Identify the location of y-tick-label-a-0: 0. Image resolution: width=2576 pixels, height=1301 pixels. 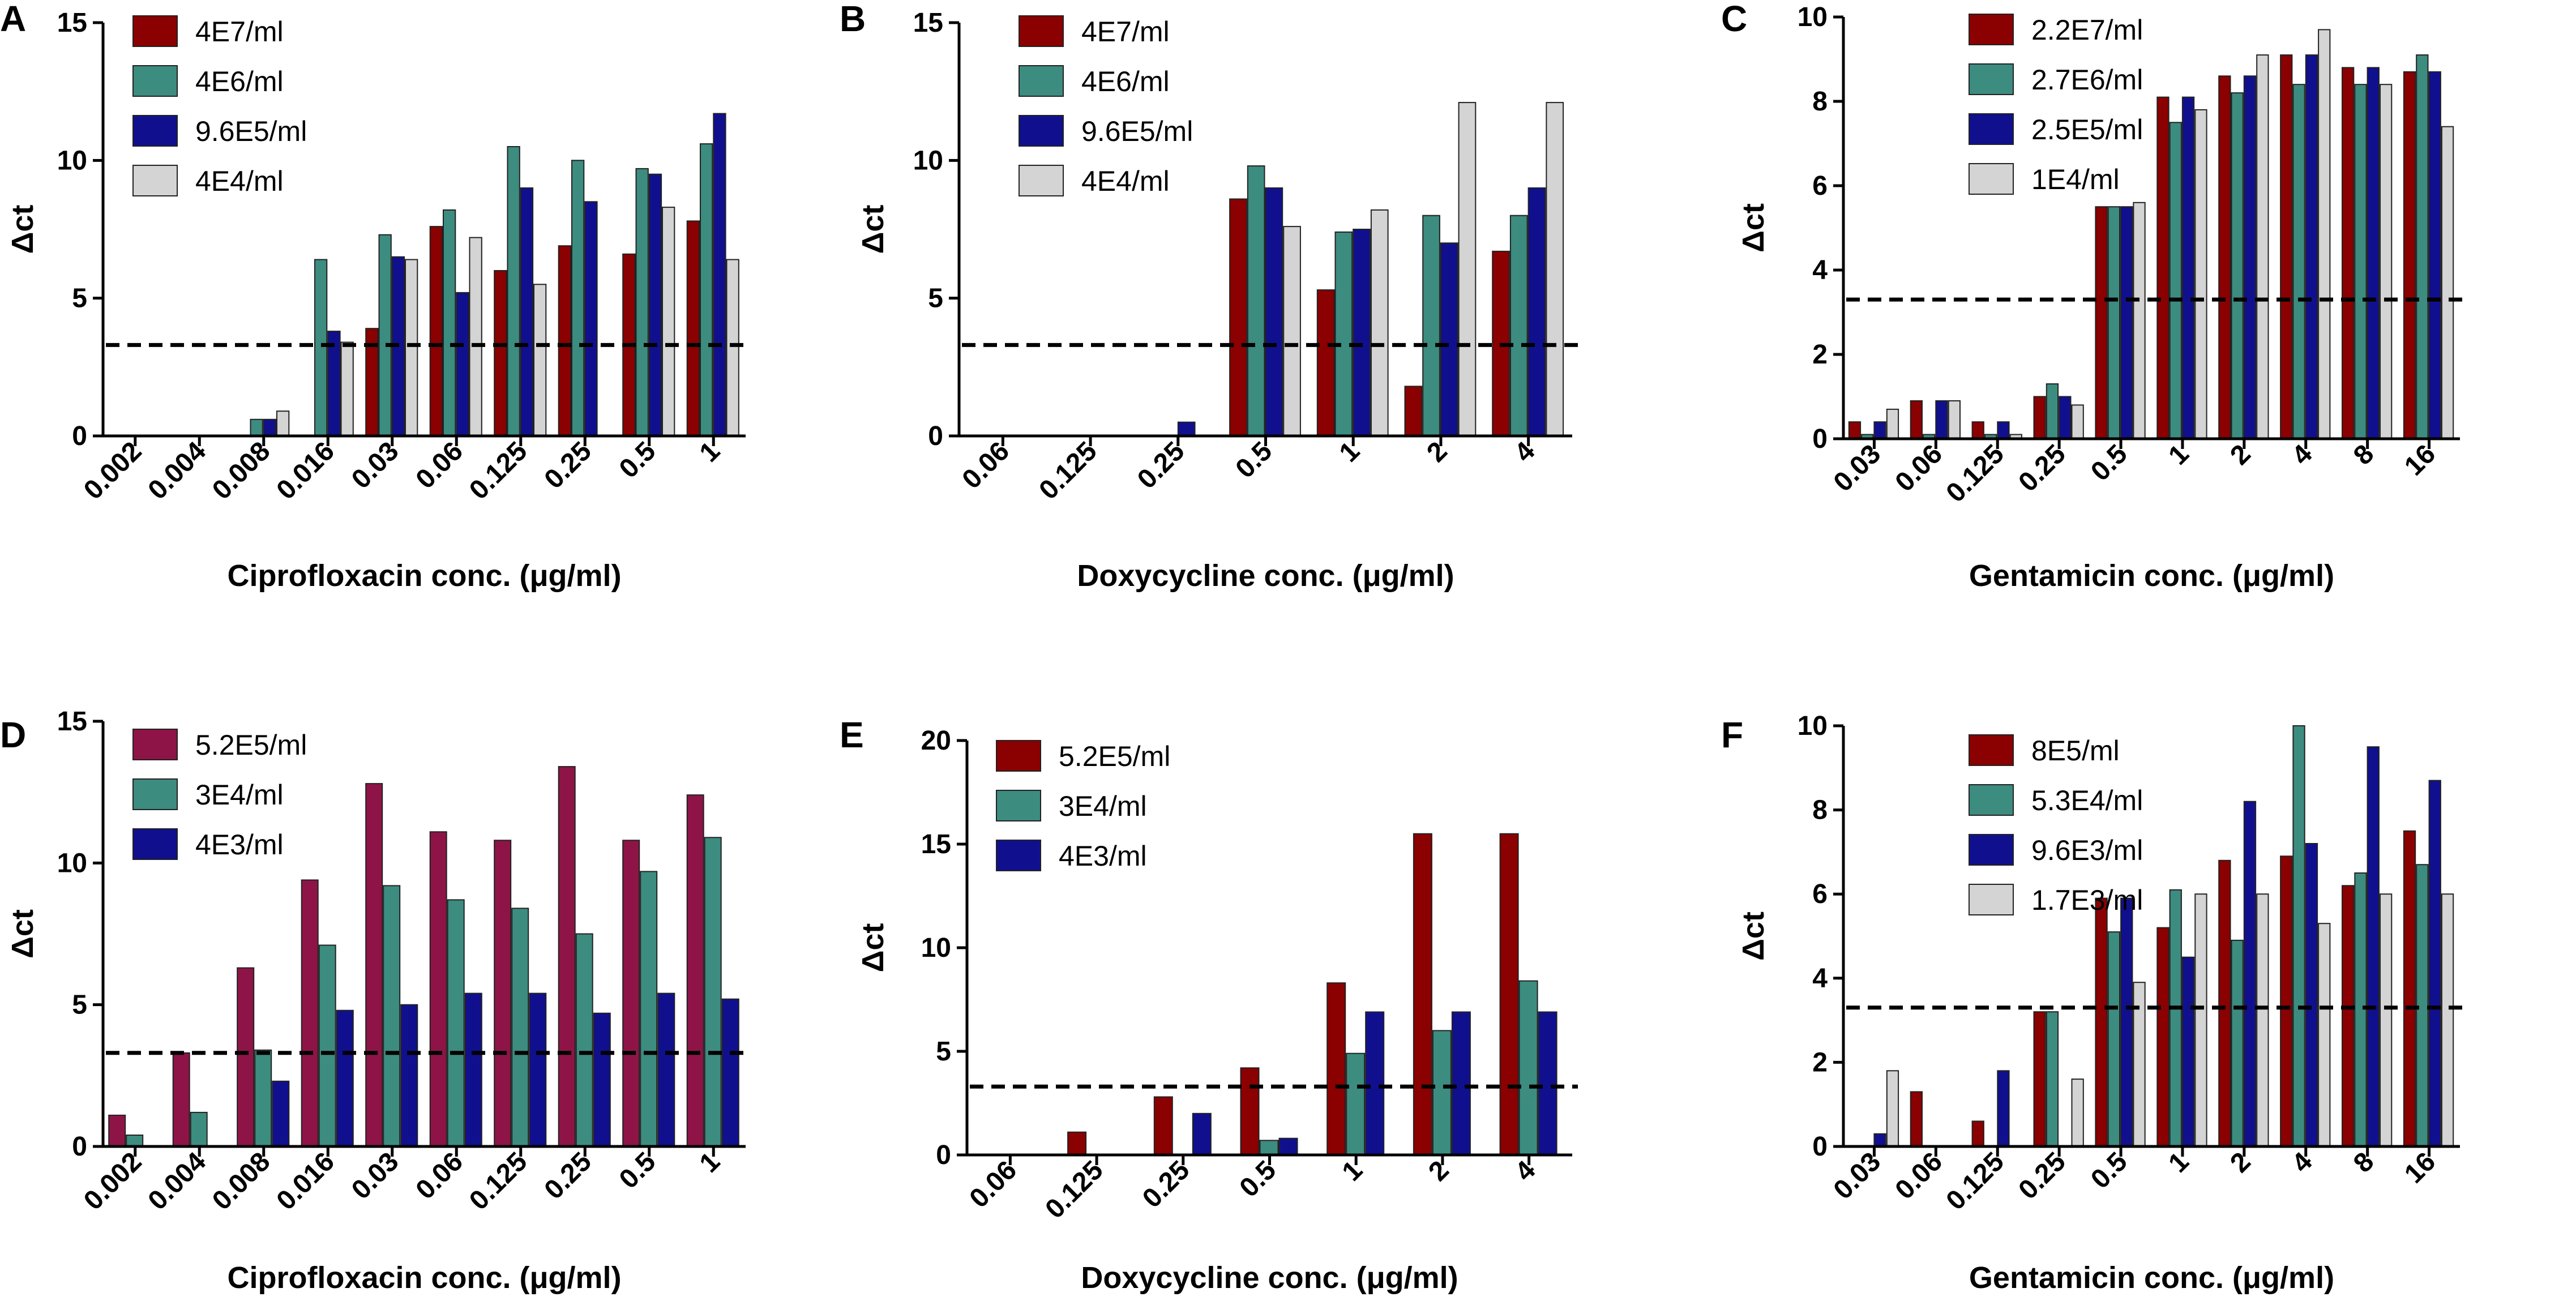
(79, 436).